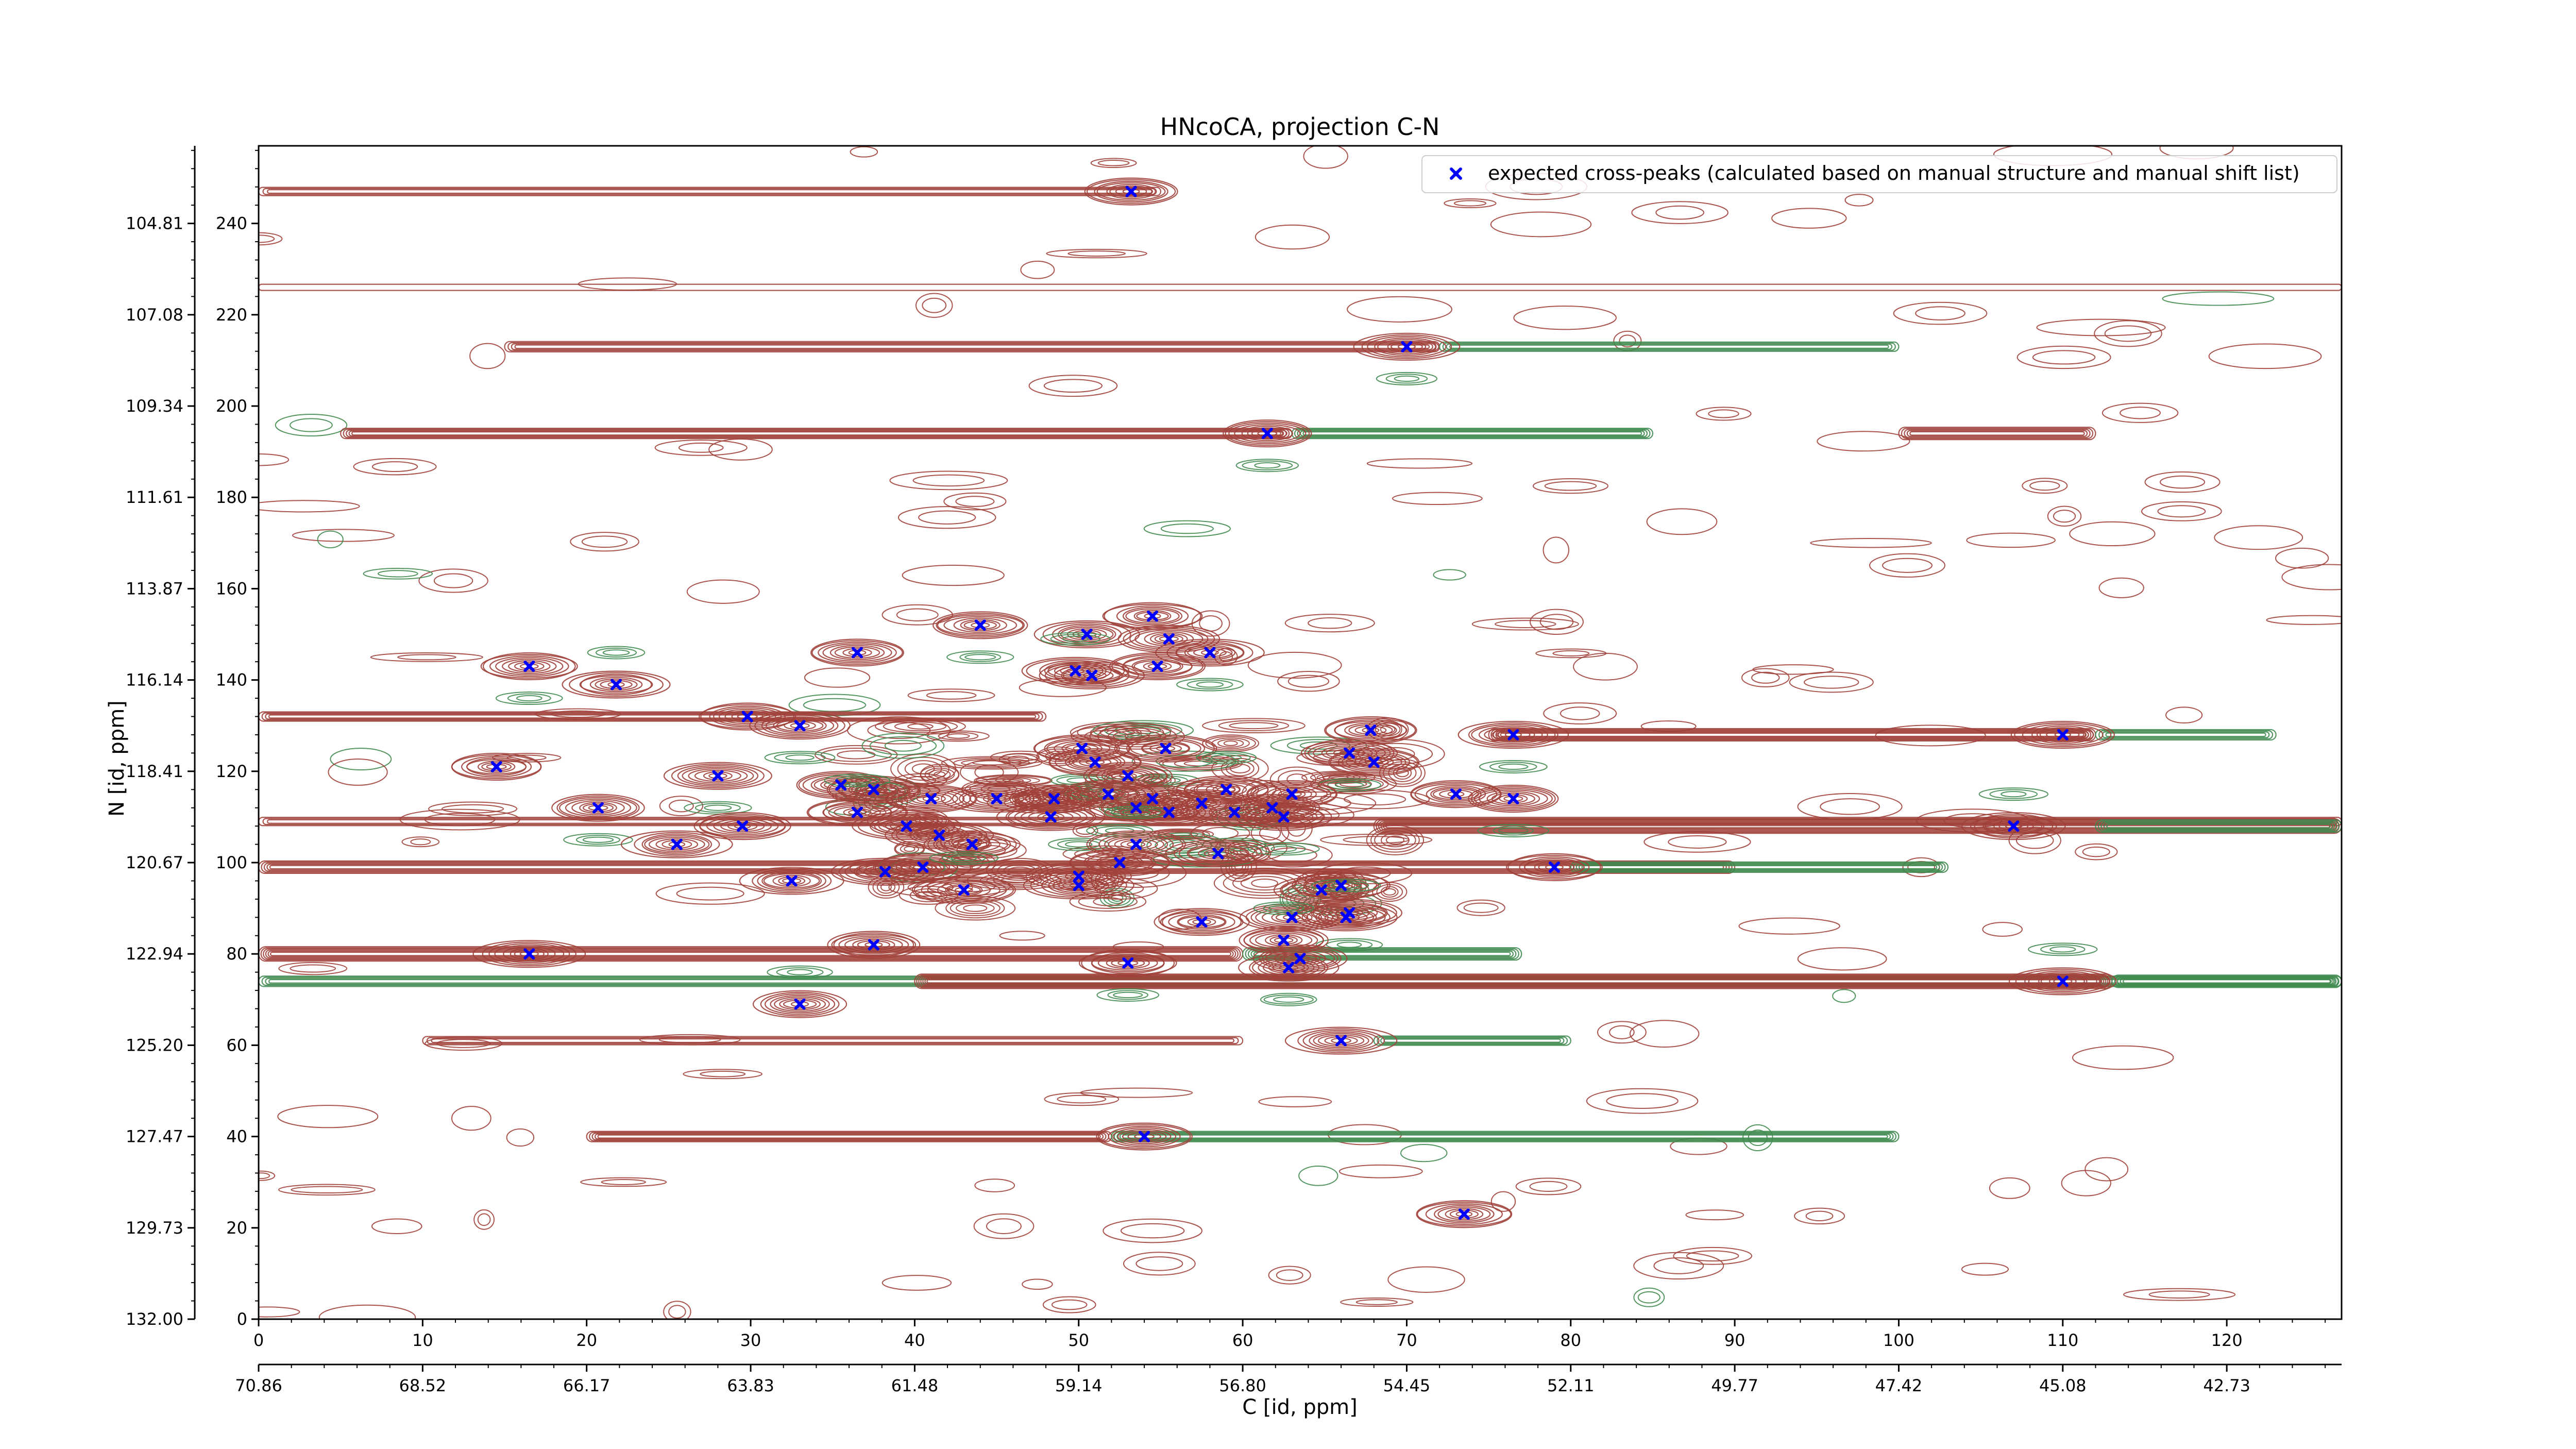  I want to click on x-ppm-tick-label: 52.11, so click(1571, 1385).